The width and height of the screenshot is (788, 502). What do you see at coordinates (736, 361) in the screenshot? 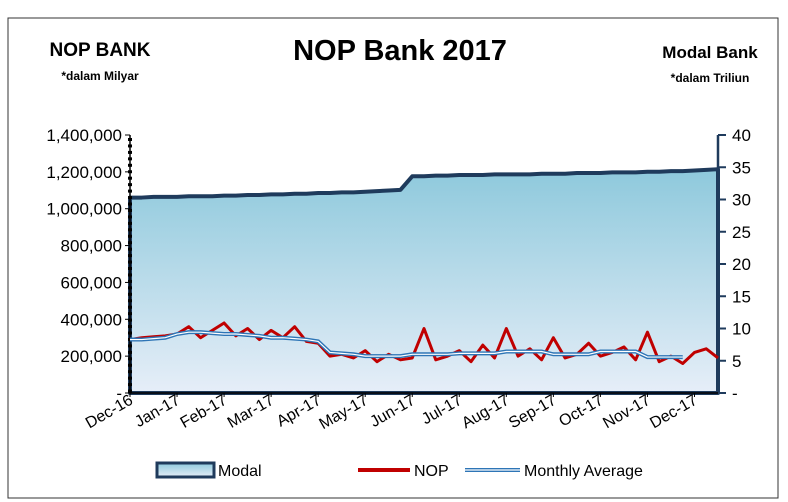
I see `y2-tick-label: 5` at bounding box center [736, 361].